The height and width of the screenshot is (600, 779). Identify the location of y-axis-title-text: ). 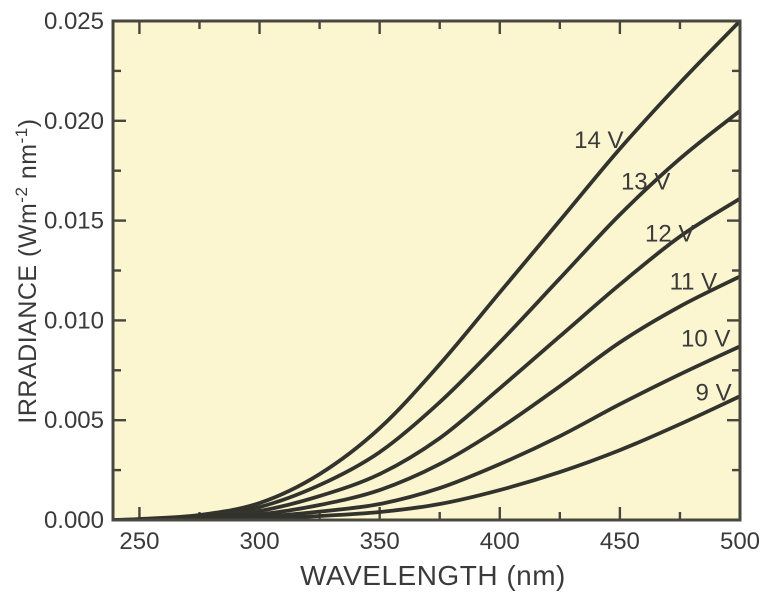
(28, 122).